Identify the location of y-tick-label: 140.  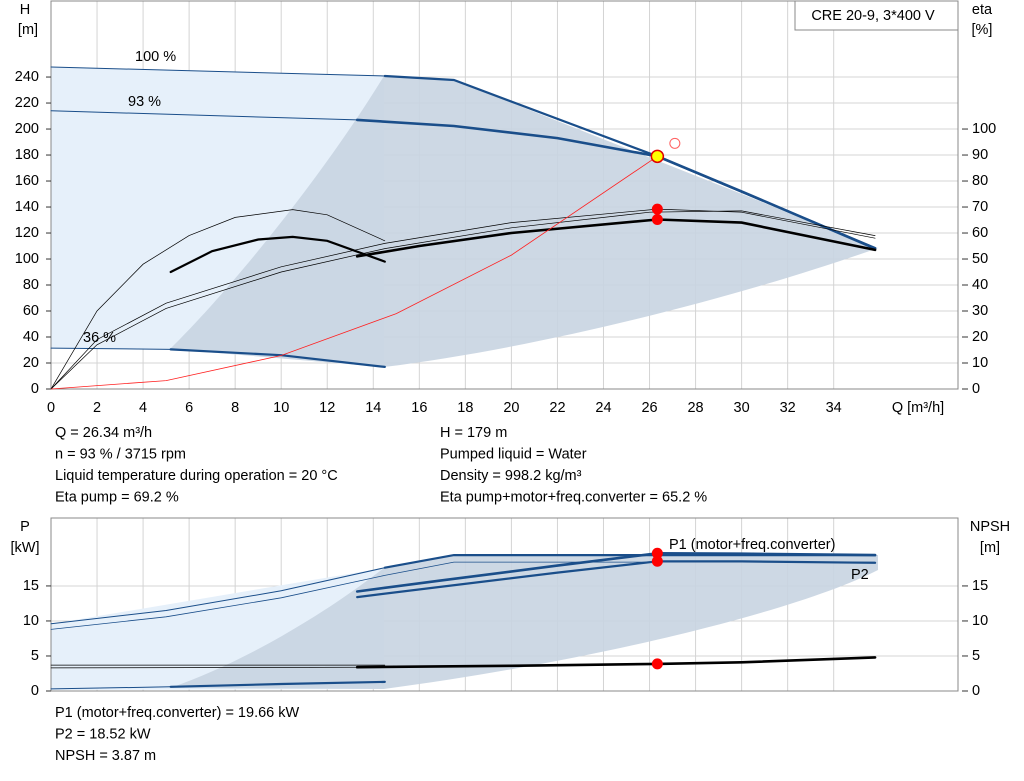
(27, 207).